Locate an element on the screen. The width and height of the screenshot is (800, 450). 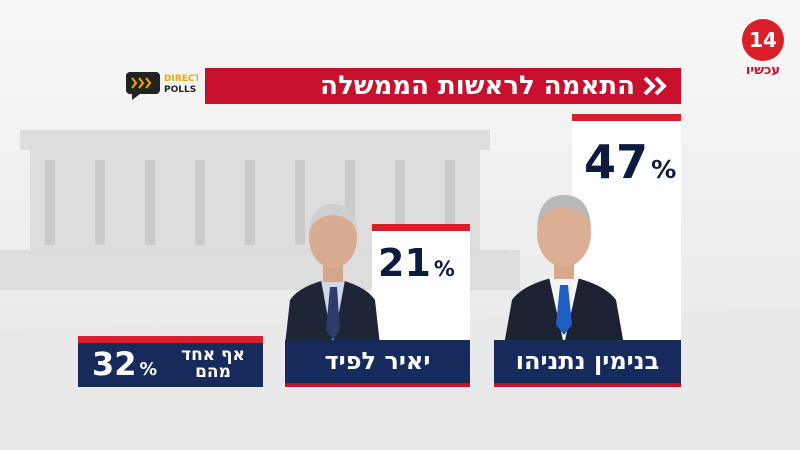
option-name: אף אחד מהם is located at coordinates (213, 363).